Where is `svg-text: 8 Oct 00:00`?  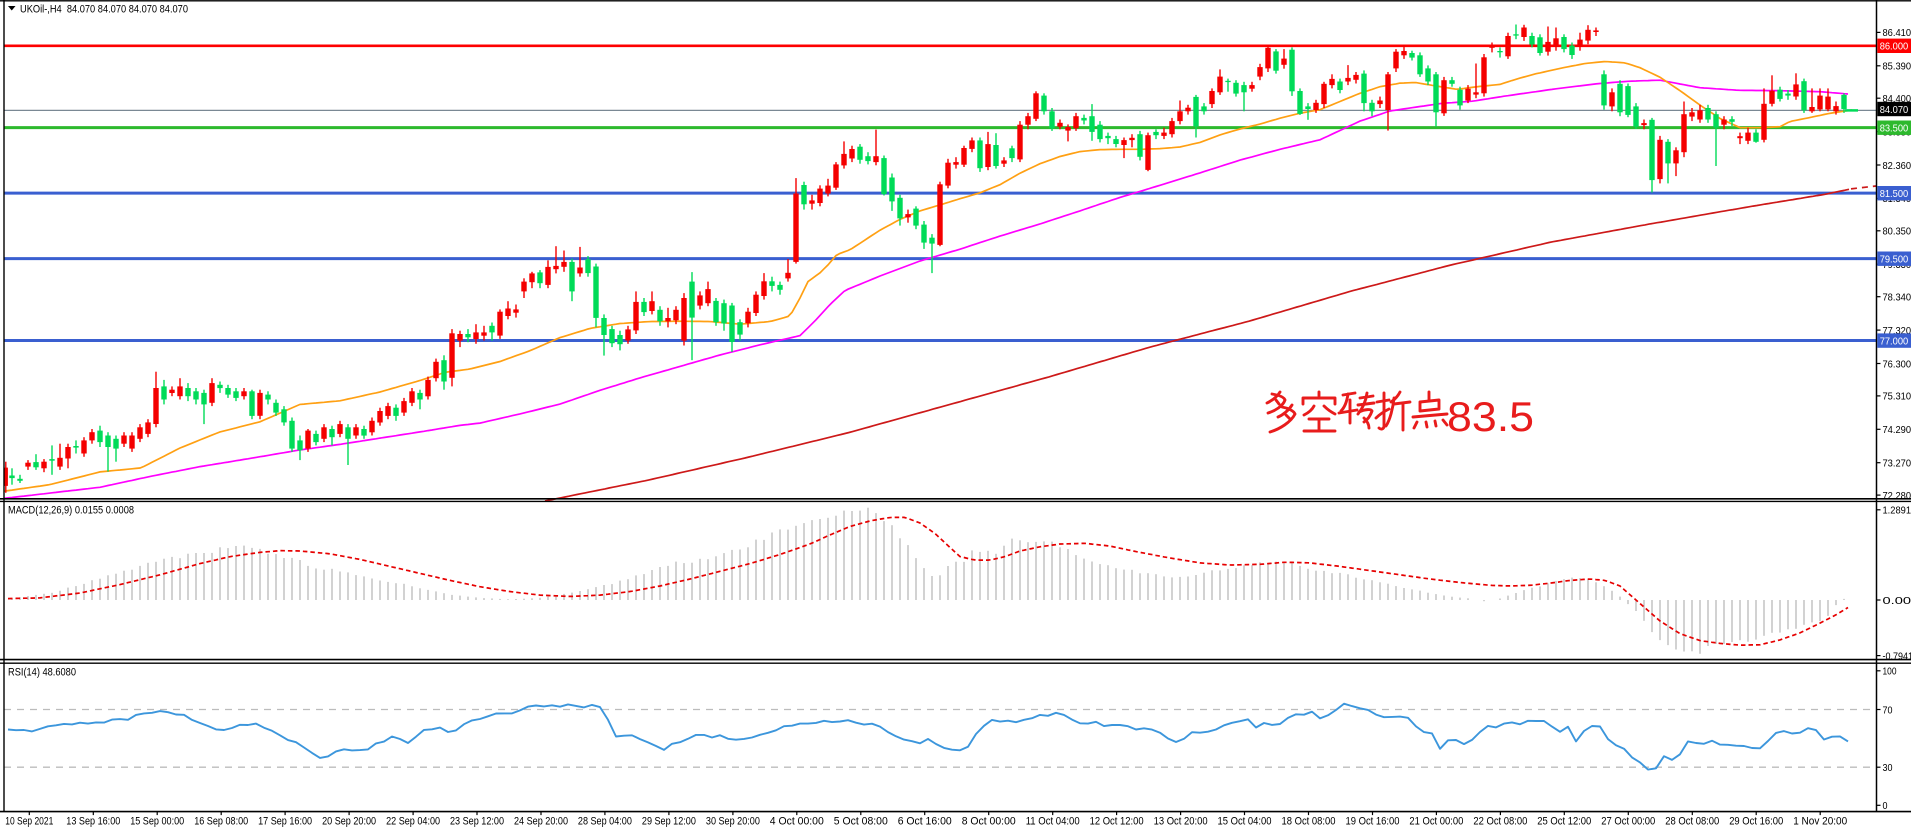 svg-text: 8 Oct 00:00 is located at coordinates (989, 822).